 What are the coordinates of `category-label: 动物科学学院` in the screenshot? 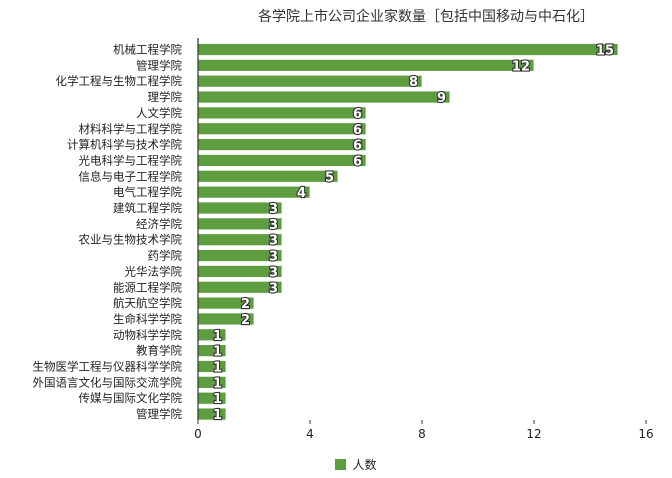 It's located at (147, 335).